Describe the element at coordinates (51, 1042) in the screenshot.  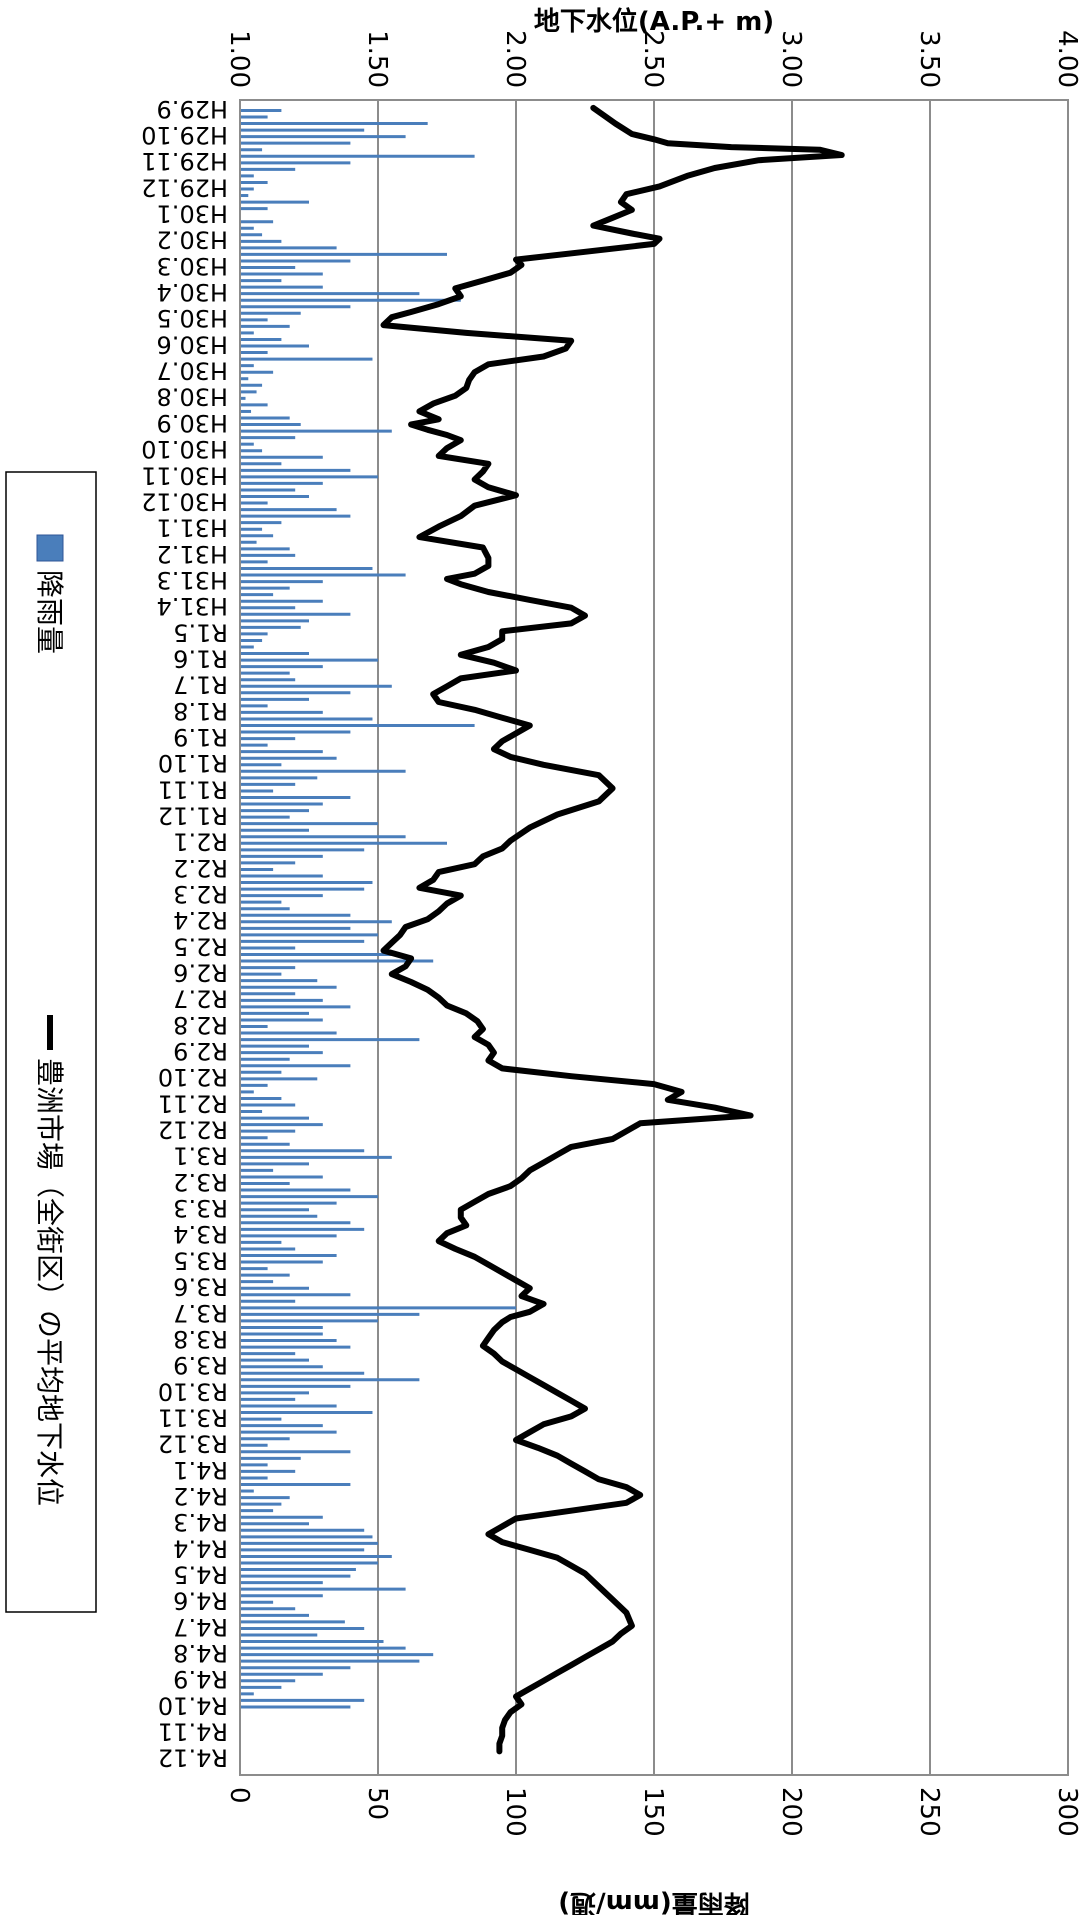
I see `legend: 降雨量 豊洲市場（全街区）の平均地下水位` at that location.